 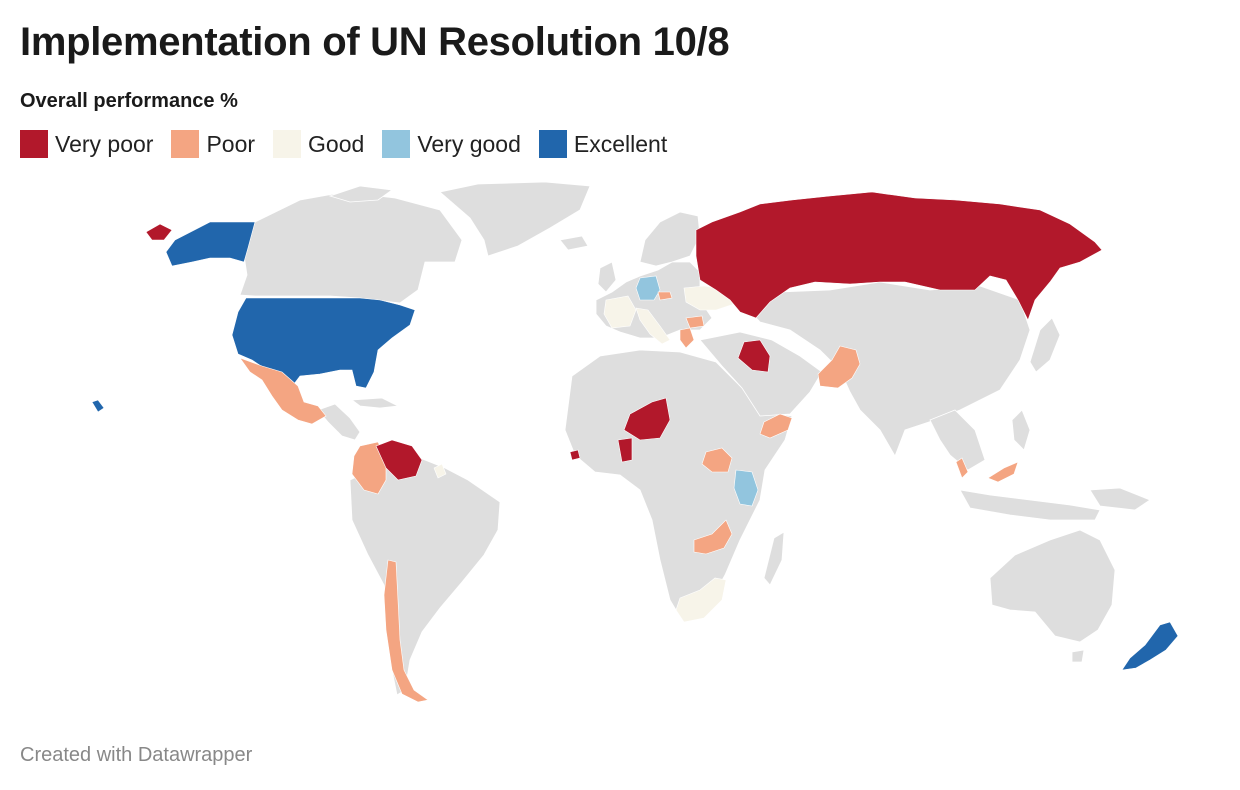 I want to click on land-south-america, so click(x=425, y=576).